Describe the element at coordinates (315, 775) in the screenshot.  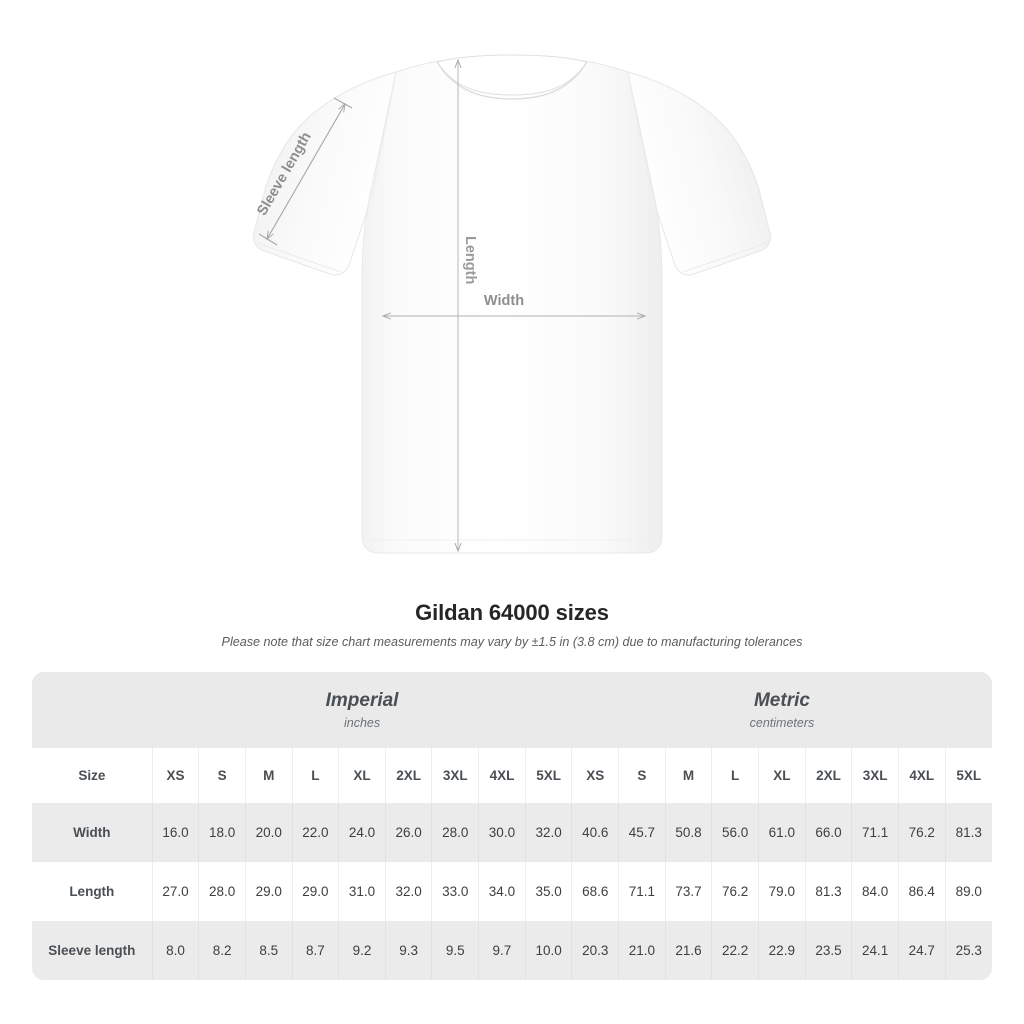
I see `size-col-imperial-l: L` at that location.